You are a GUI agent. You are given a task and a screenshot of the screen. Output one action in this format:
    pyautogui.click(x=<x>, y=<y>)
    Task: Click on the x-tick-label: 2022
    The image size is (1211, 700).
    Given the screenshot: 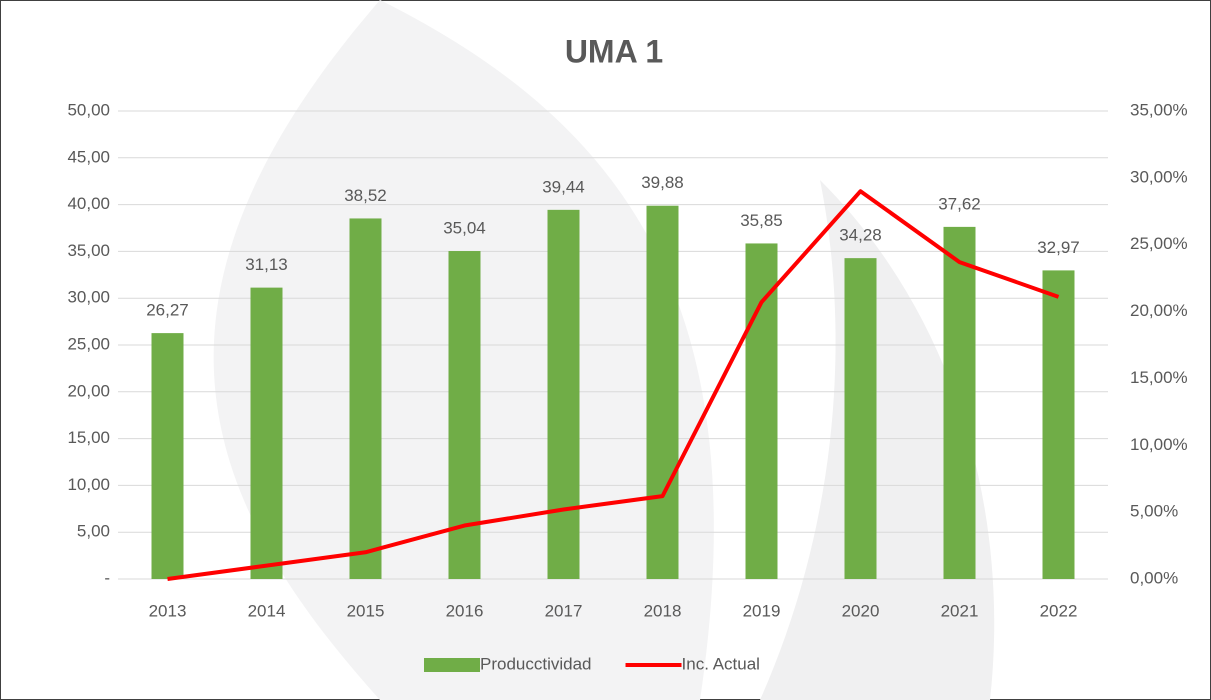 What is the action you would take?
    pyautogui.click(x=1059, y=610)
    